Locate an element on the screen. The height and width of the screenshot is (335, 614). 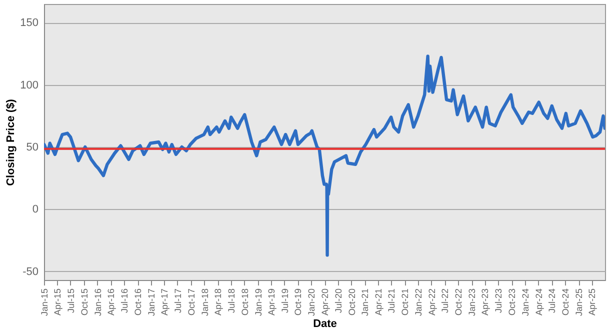
y-tick-label: 0 is located at coordinates (35, 210).